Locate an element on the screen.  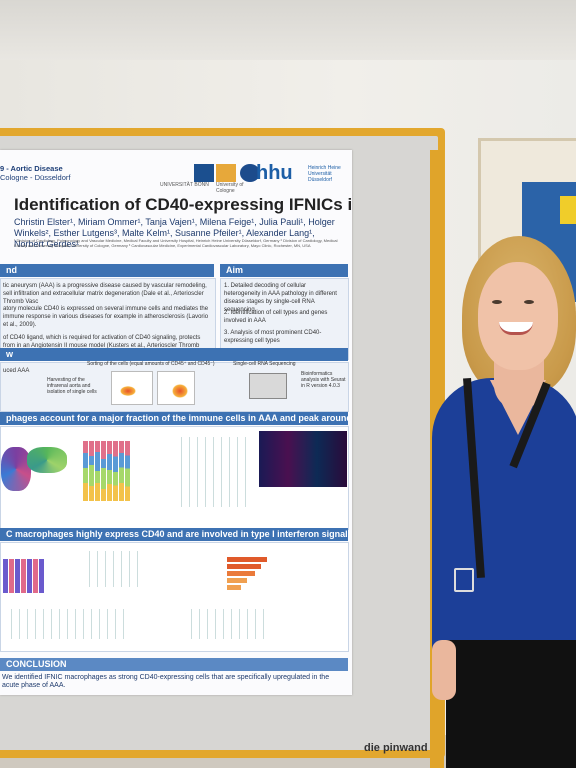
background-header: nd is located at coordinates (107, 270).